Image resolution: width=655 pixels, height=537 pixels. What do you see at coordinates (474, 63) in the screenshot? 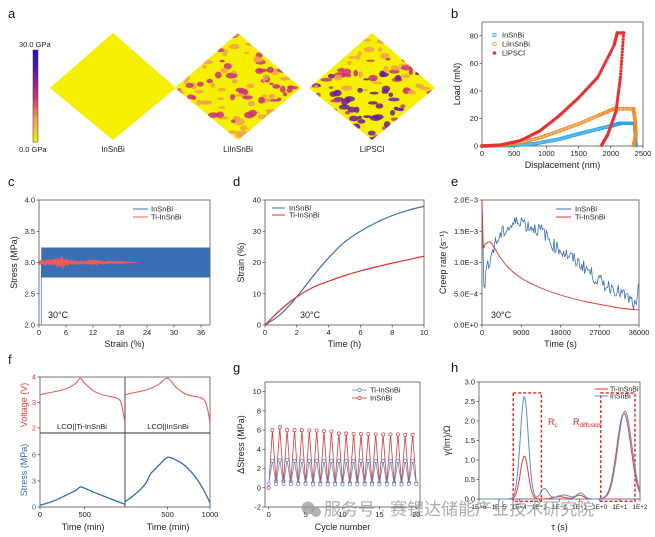
I see `y-tick-label: 60` at bounding box center [474, 63].